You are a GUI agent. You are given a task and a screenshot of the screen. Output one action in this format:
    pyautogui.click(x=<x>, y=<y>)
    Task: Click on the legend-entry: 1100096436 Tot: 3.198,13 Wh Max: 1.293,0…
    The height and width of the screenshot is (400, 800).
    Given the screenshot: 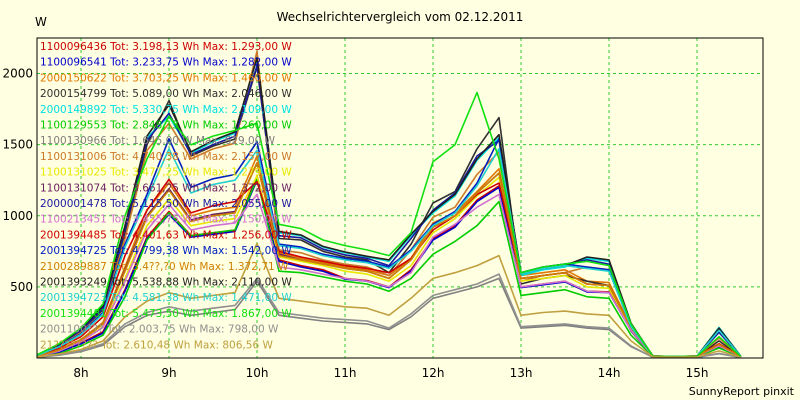 What is the action you would take?
    pyautogui.click(x=166, y=47)
    